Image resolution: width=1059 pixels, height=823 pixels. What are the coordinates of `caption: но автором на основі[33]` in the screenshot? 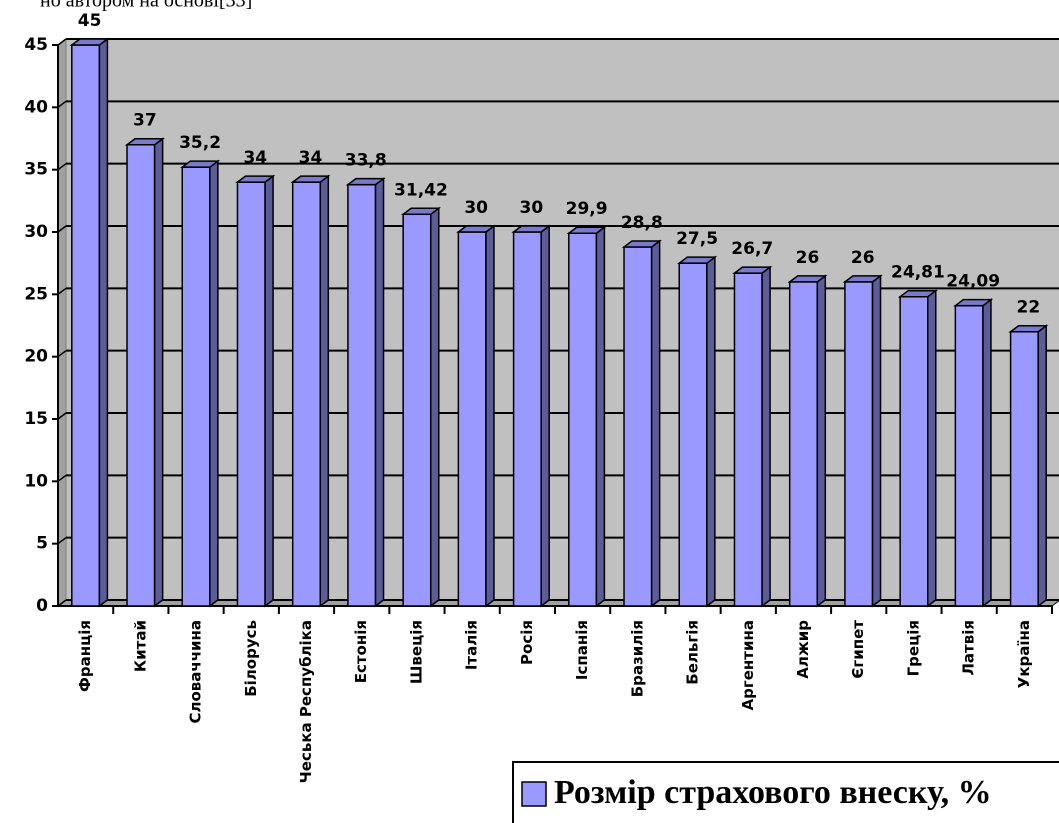 It's located at (146, 6).